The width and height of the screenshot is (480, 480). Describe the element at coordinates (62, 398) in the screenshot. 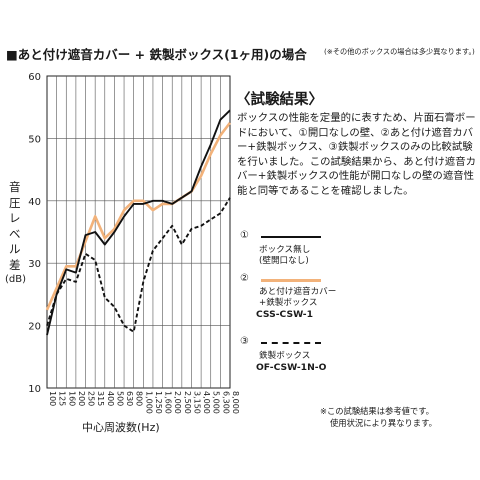

I see `x-tick-label: 125` at that location.